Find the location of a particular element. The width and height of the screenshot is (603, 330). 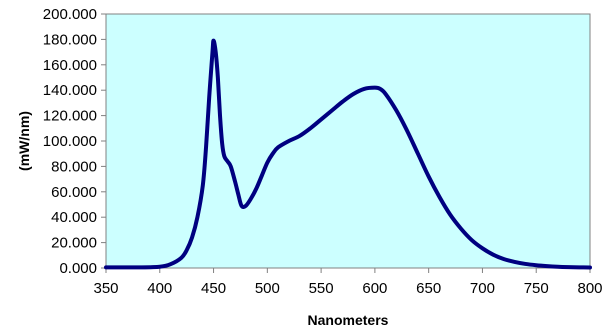

x-tick-label: 700 is located at coordinates (482, 288).